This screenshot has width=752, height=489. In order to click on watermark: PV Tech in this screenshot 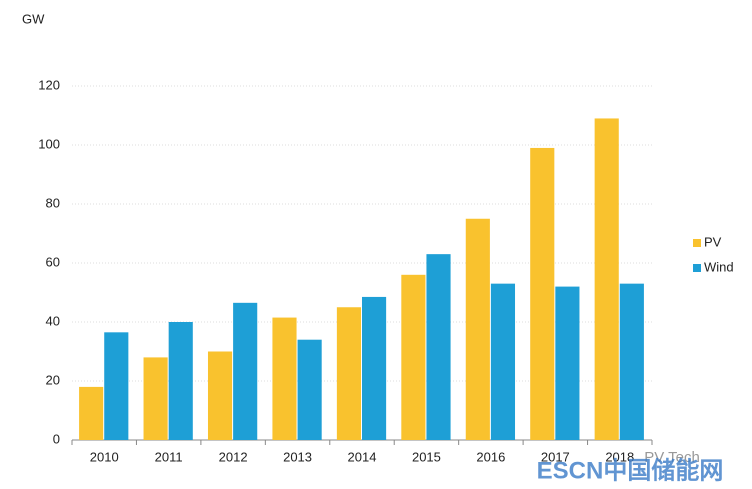, I will do `click(672, 457)`.